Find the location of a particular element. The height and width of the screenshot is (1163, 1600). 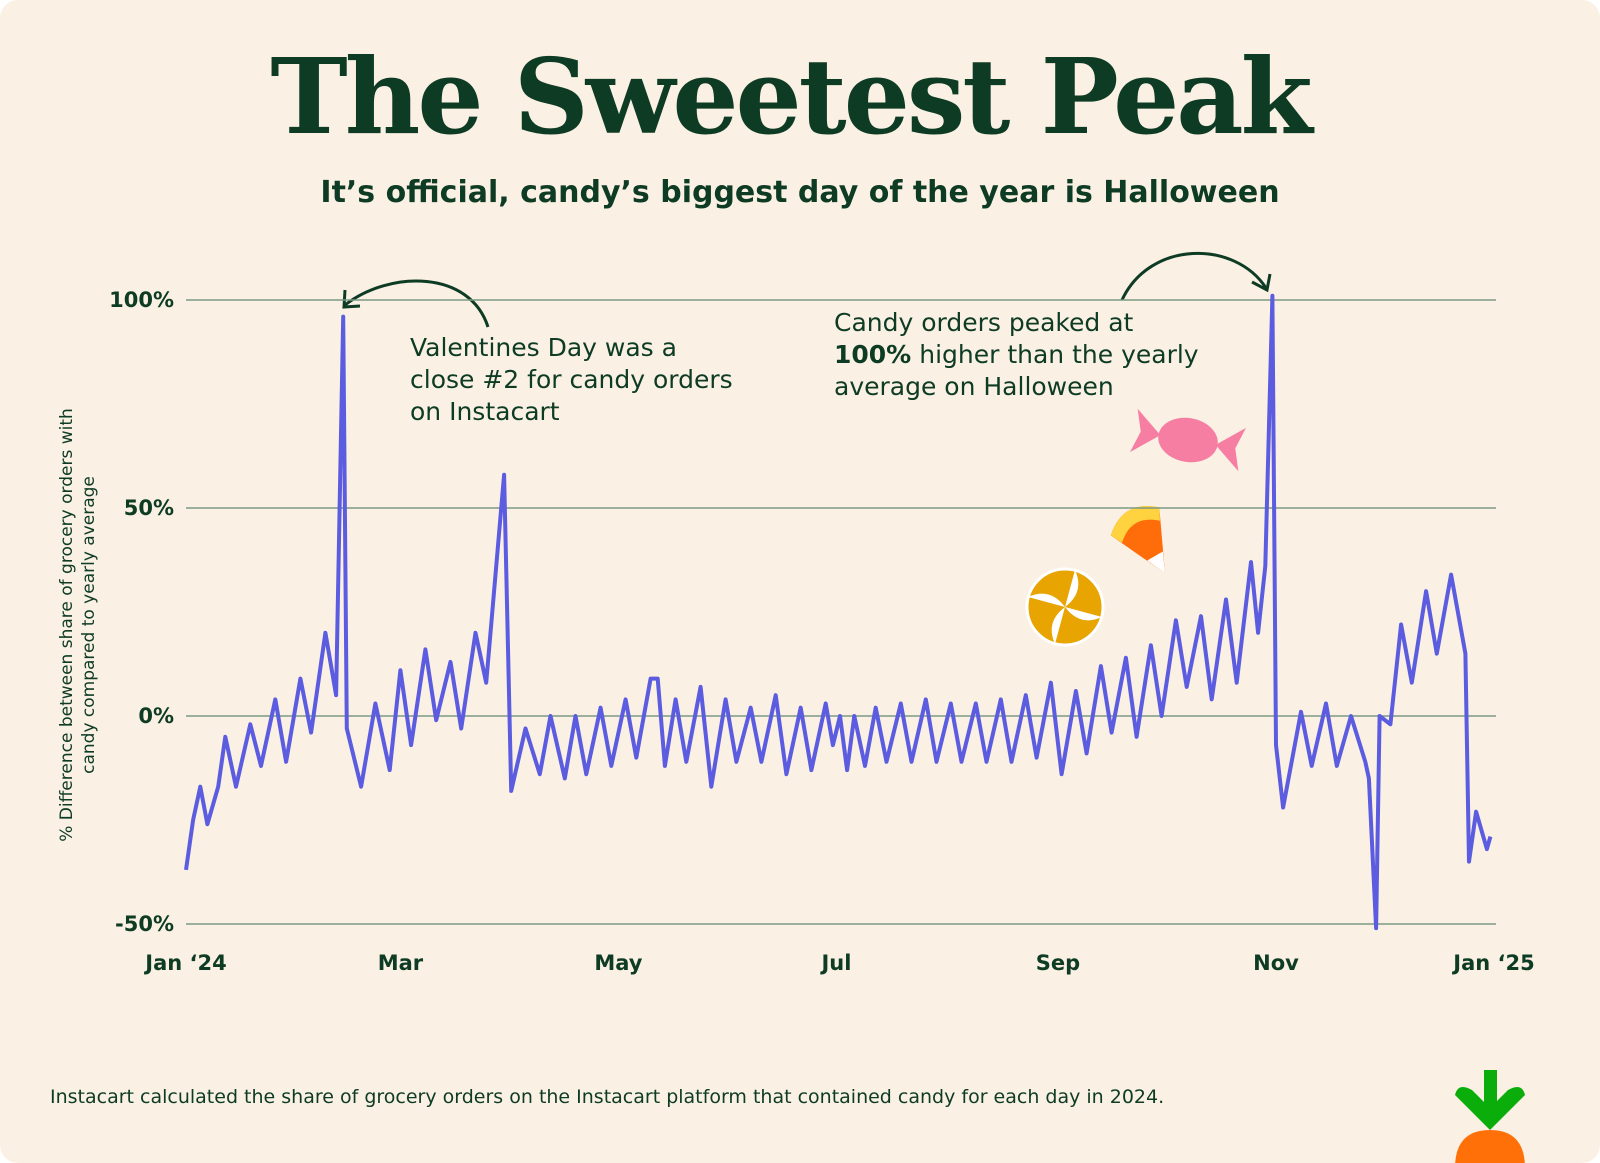

y-tick-label: 50% is located at coordinates (149, 508).